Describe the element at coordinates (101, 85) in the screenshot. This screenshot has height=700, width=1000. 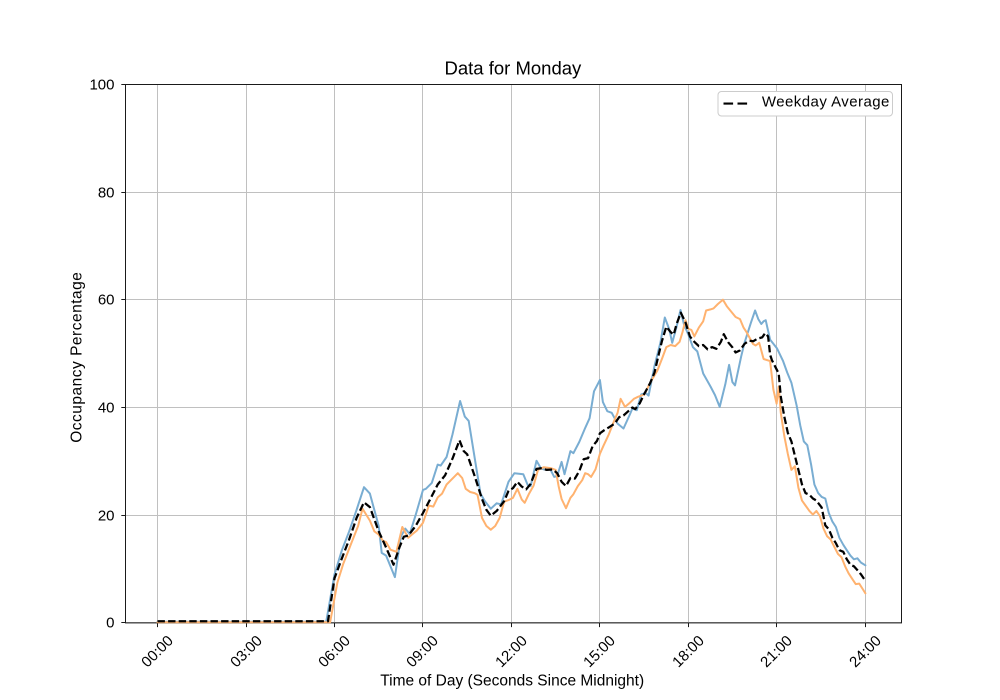
I see `svg-text: 100` at that location.